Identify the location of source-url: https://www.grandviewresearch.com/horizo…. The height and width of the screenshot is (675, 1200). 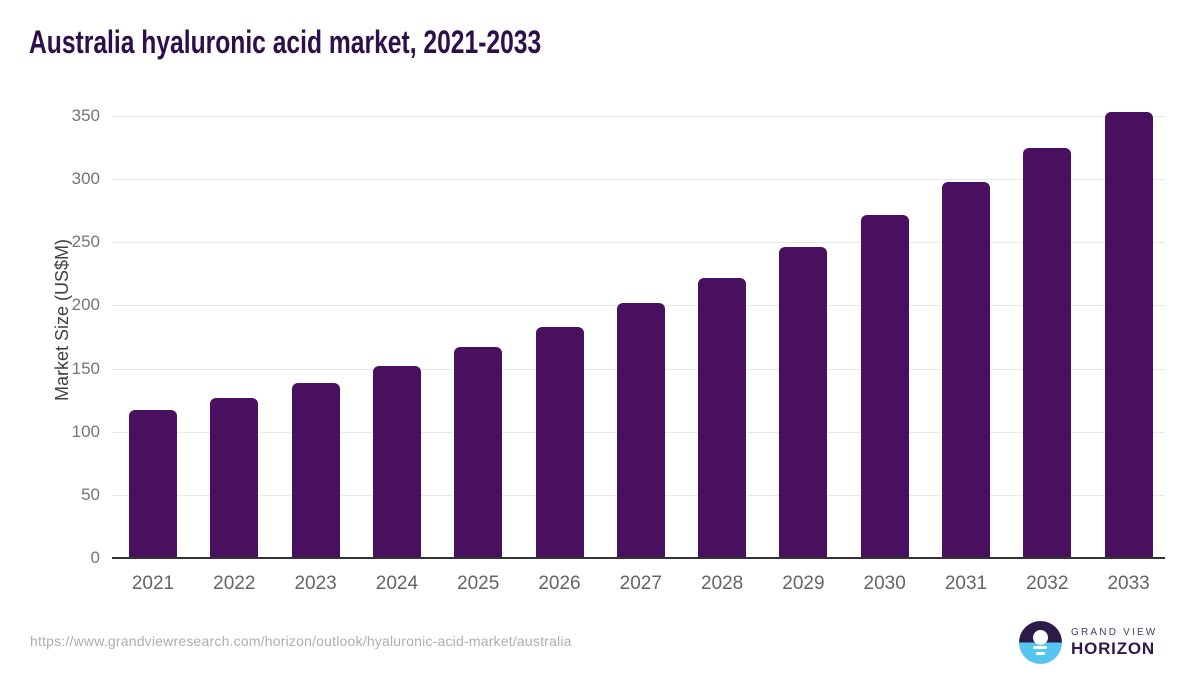
(301, 641).